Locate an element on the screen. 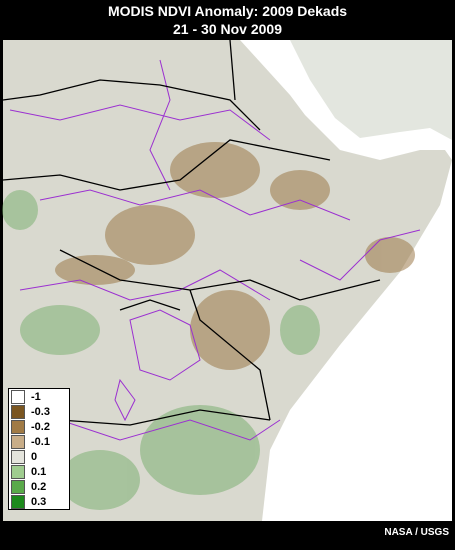  legend-label: -0.3 is located at coordinates (40, 411).